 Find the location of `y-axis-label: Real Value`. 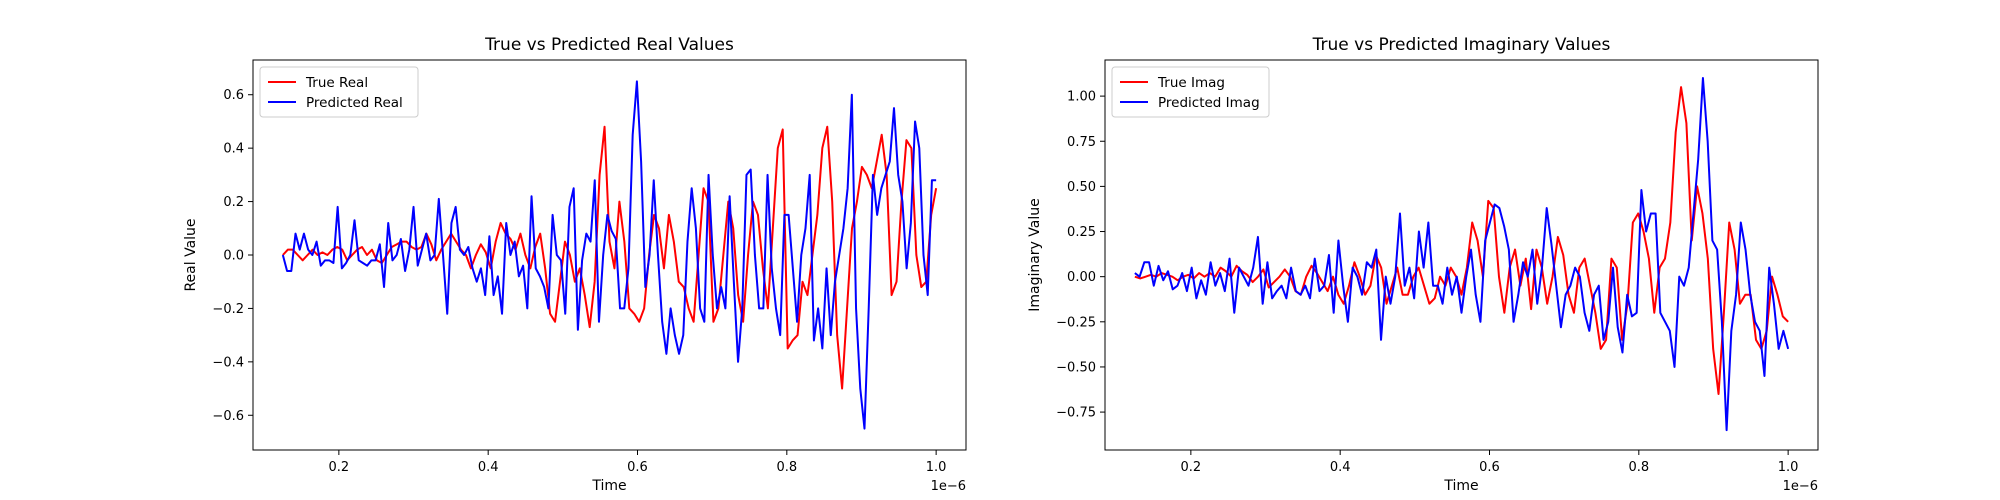

y-axis-label: Real Value is located at coordinates (191, 254).